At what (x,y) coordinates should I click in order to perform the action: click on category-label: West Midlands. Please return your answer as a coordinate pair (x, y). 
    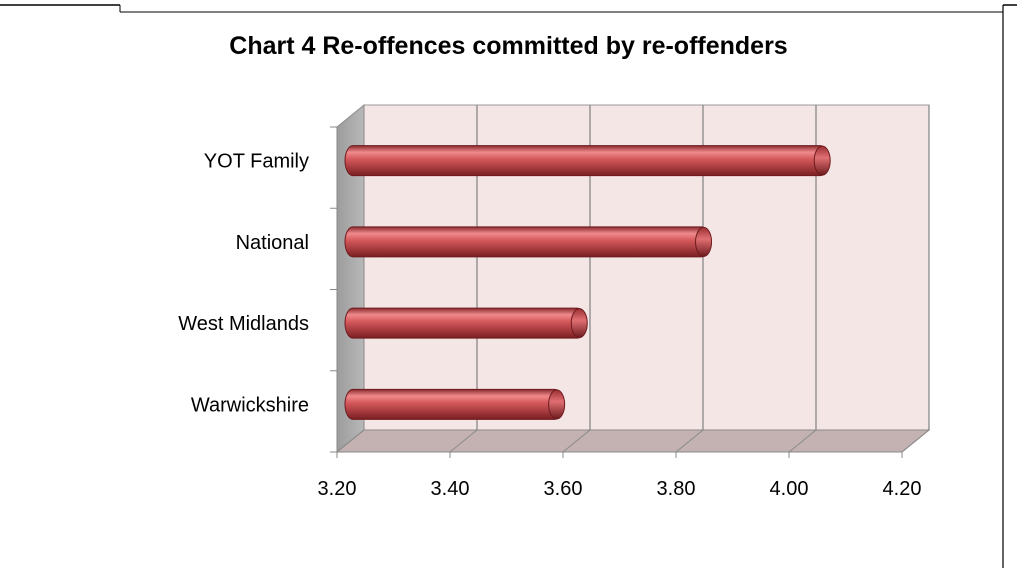
    Looking at the image, I should click on (243, 324).